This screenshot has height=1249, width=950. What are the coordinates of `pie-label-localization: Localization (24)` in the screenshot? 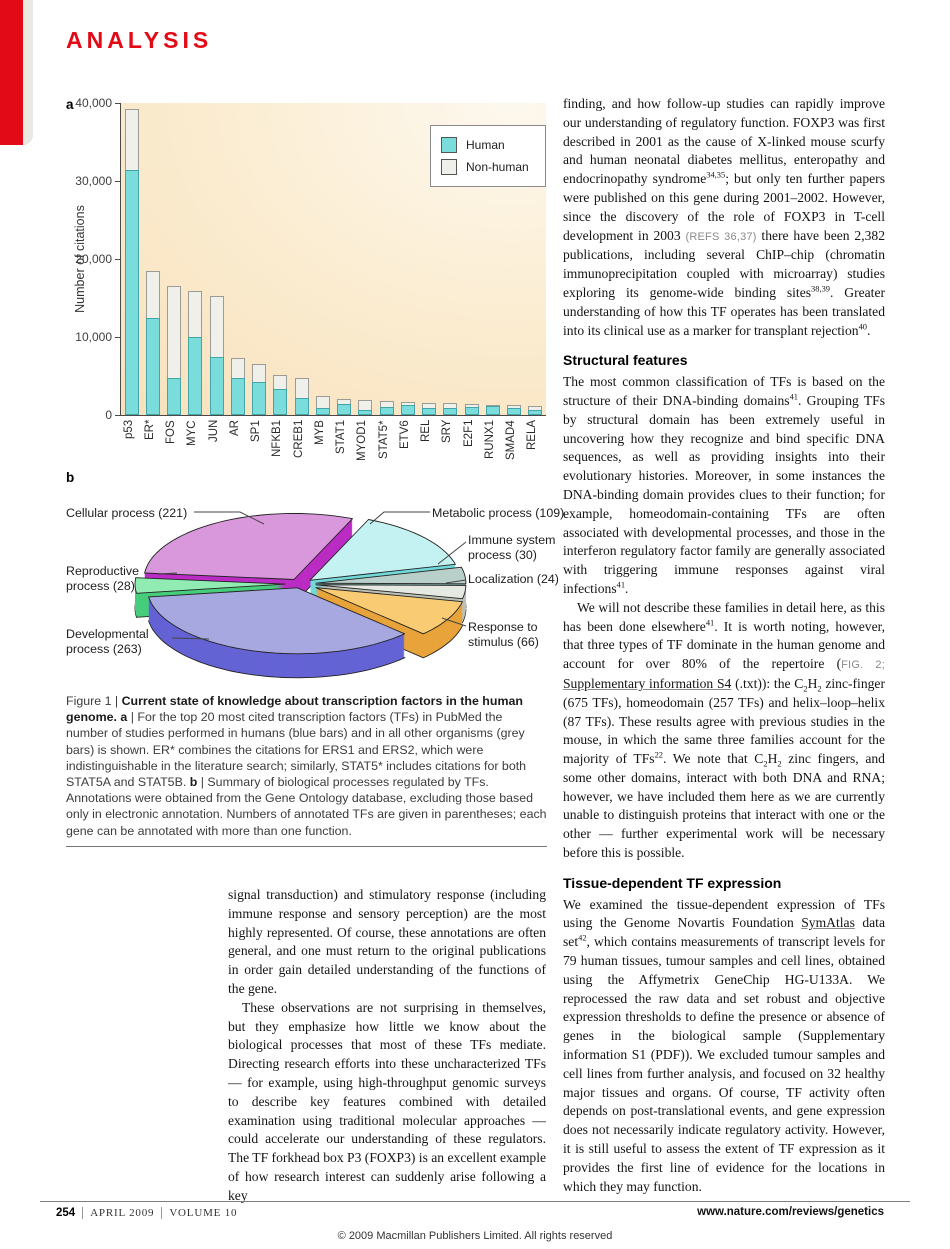 It's located at (513, 579).